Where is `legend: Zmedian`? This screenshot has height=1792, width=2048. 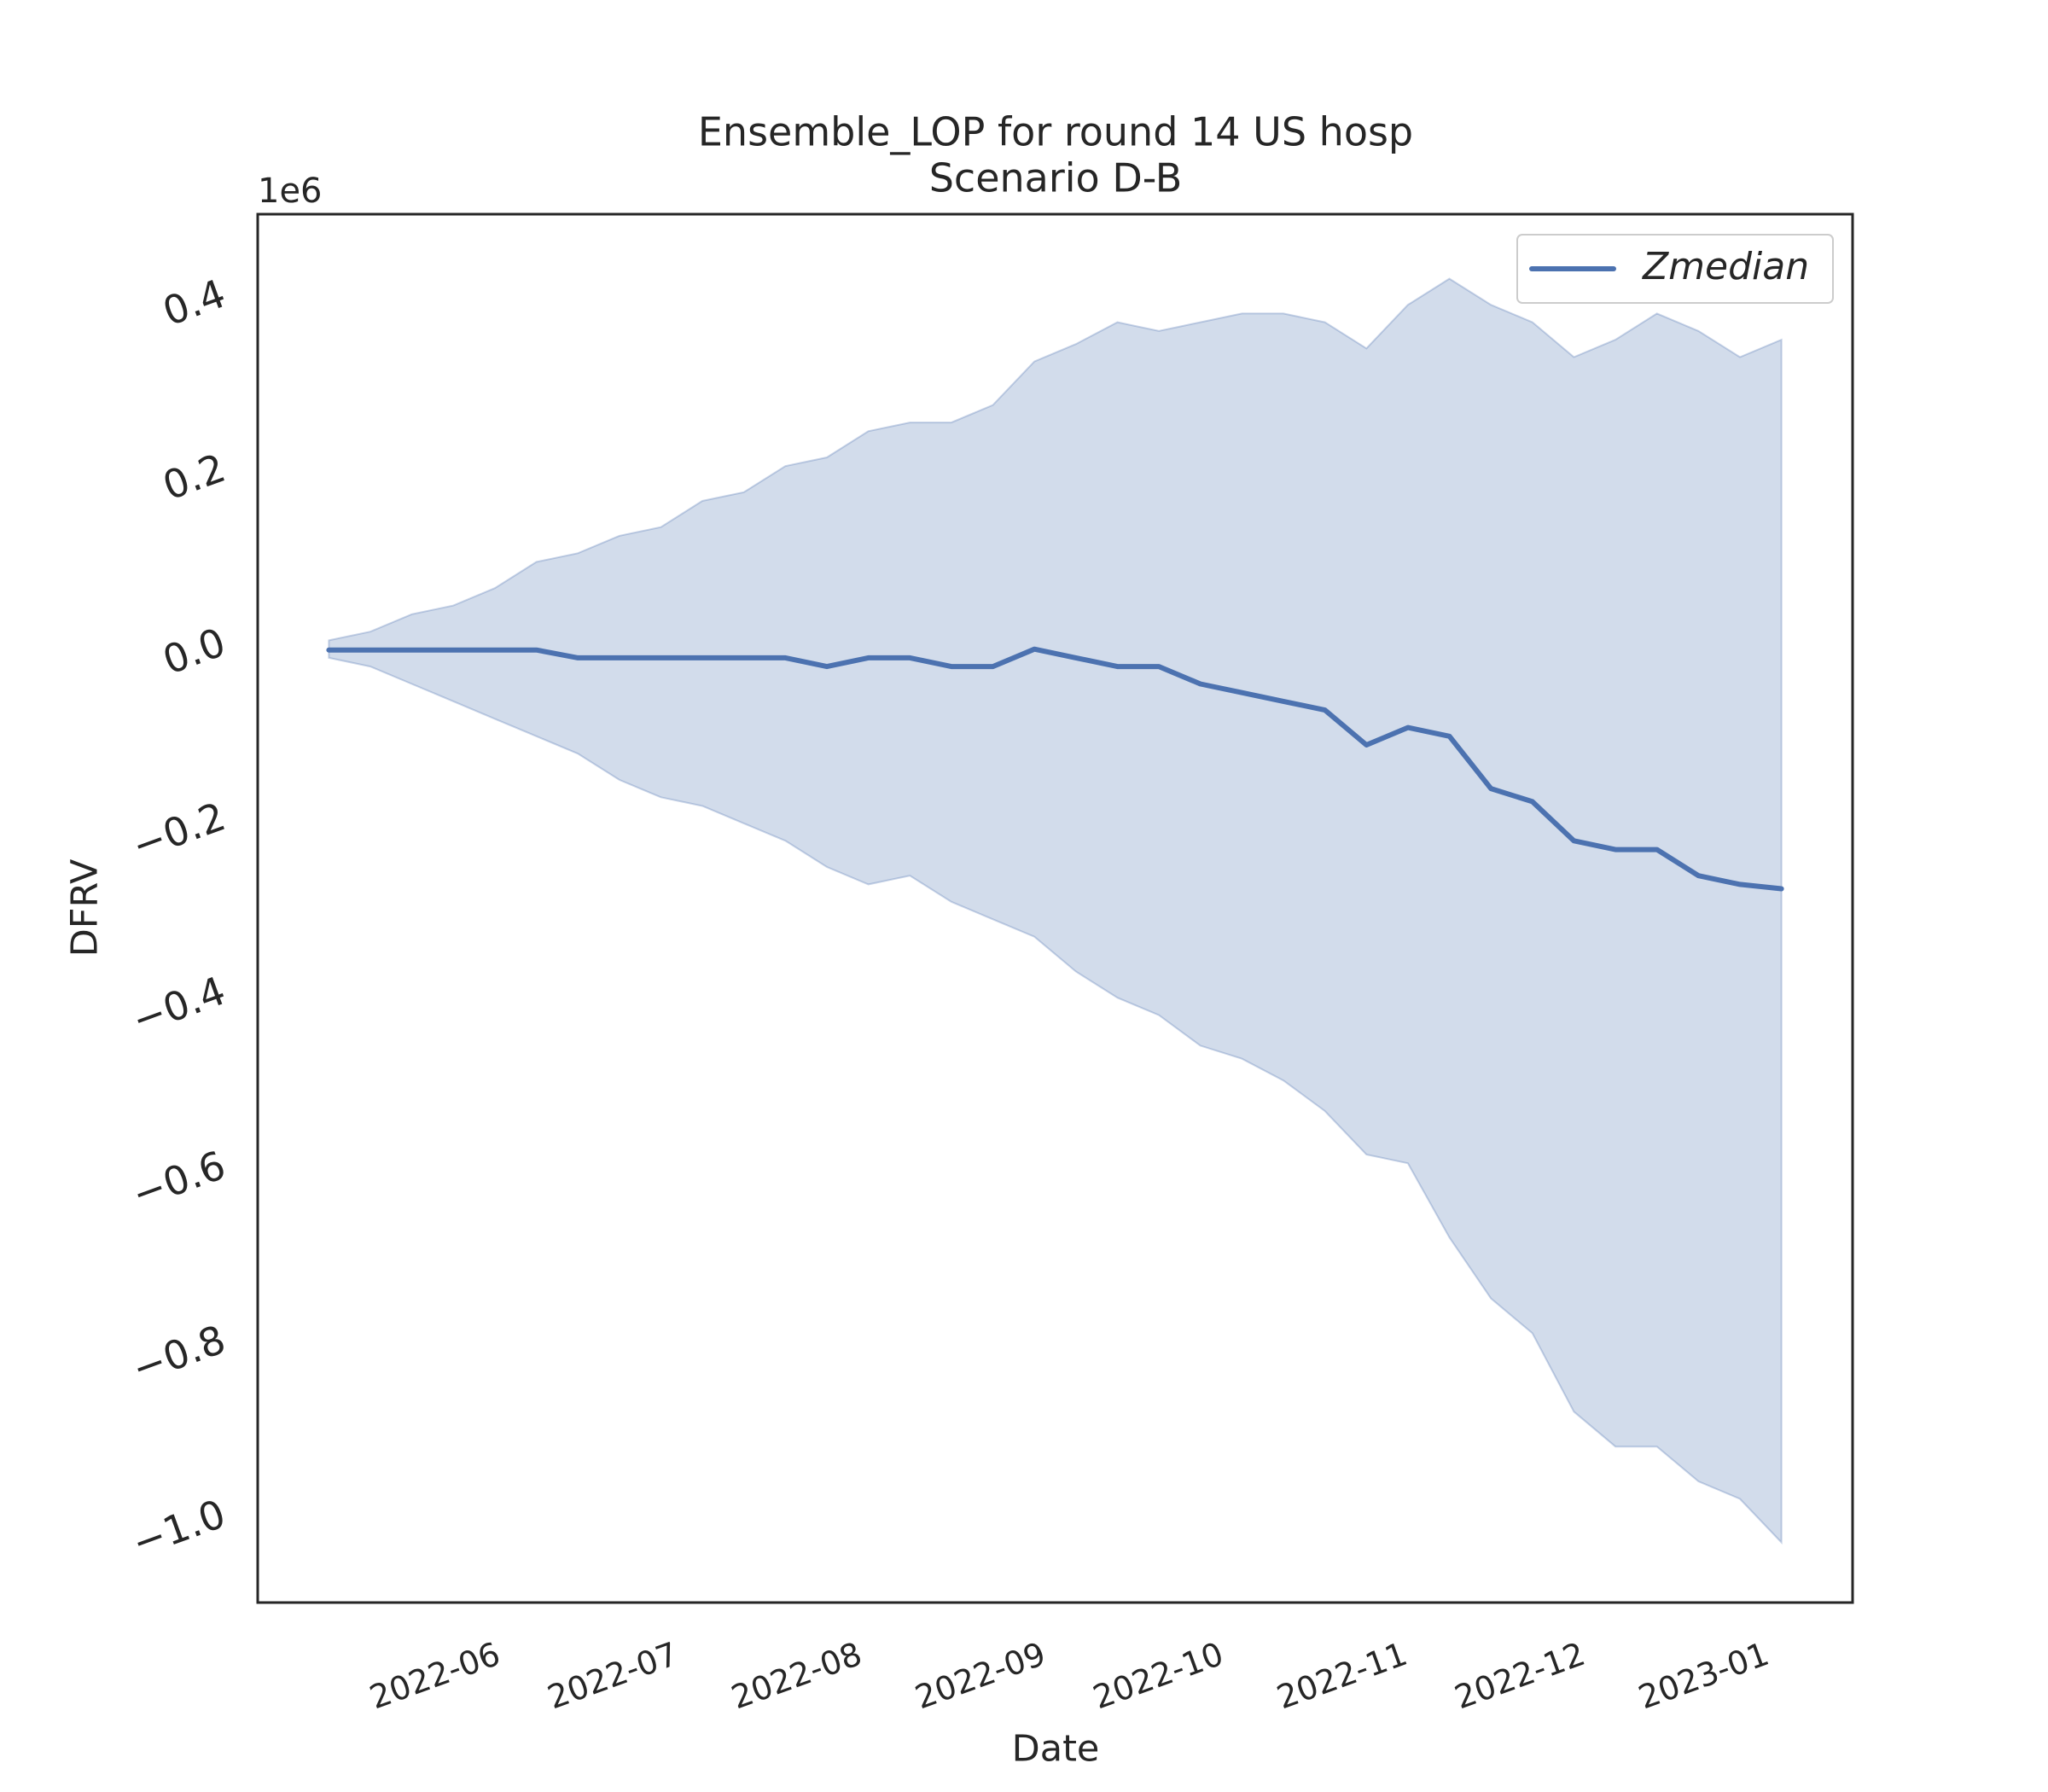
legend: Zmedian is located at coordinates (1675, 269).